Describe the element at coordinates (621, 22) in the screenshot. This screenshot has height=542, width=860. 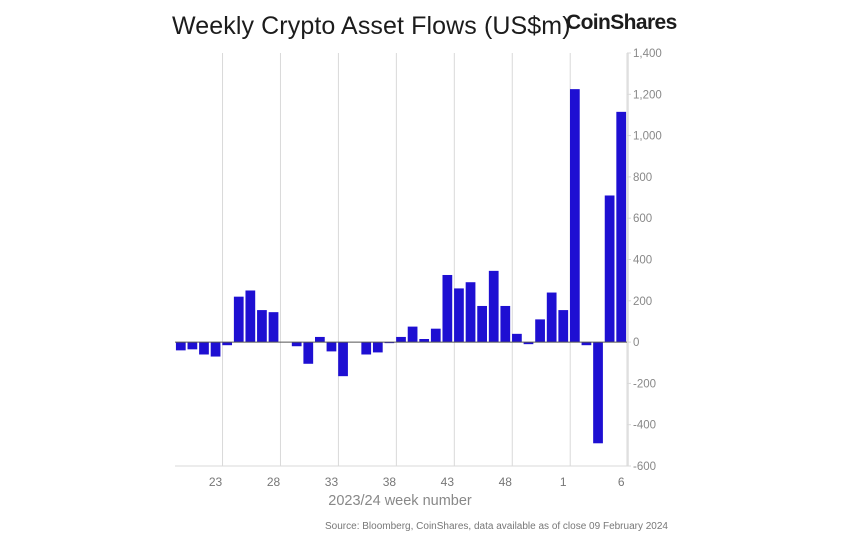
I see `coinshares-logo: CoinShares` at that location.